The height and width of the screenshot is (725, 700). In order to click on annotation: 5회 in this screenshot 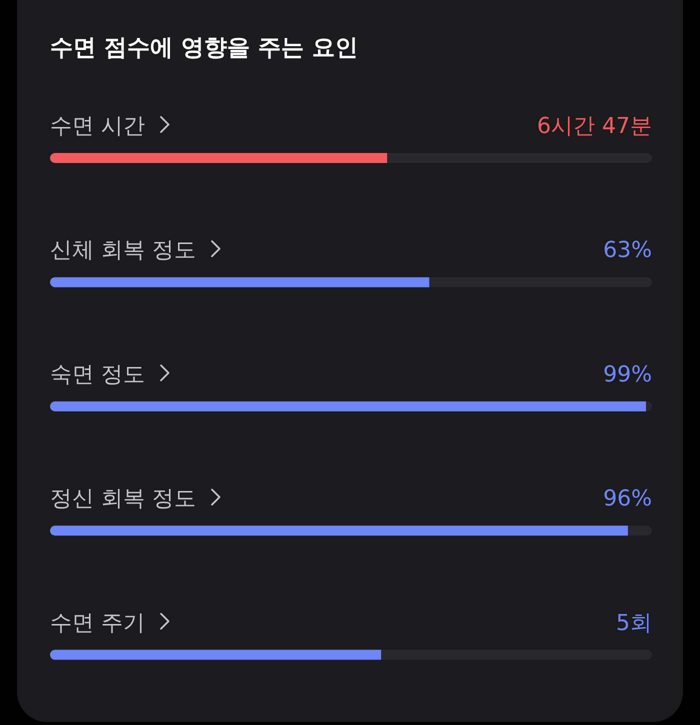, I will do `click(634, 623)`.